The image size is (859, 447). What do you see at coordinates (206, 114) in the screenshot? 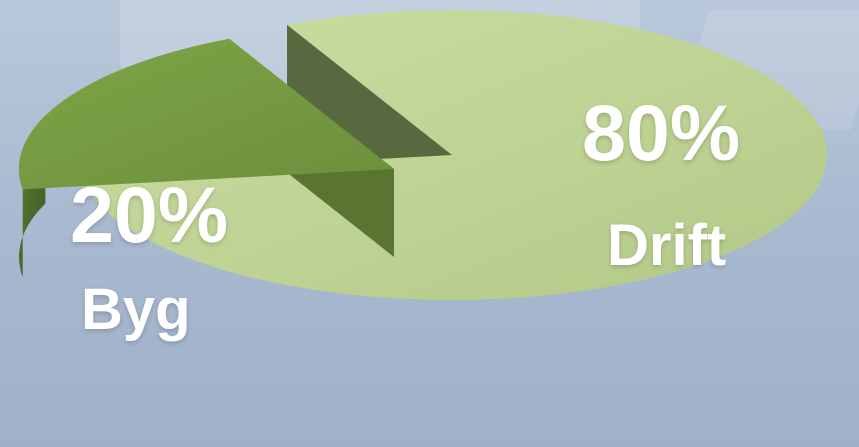
I see `pie-slice-byg` at bounding box center [206, 114].